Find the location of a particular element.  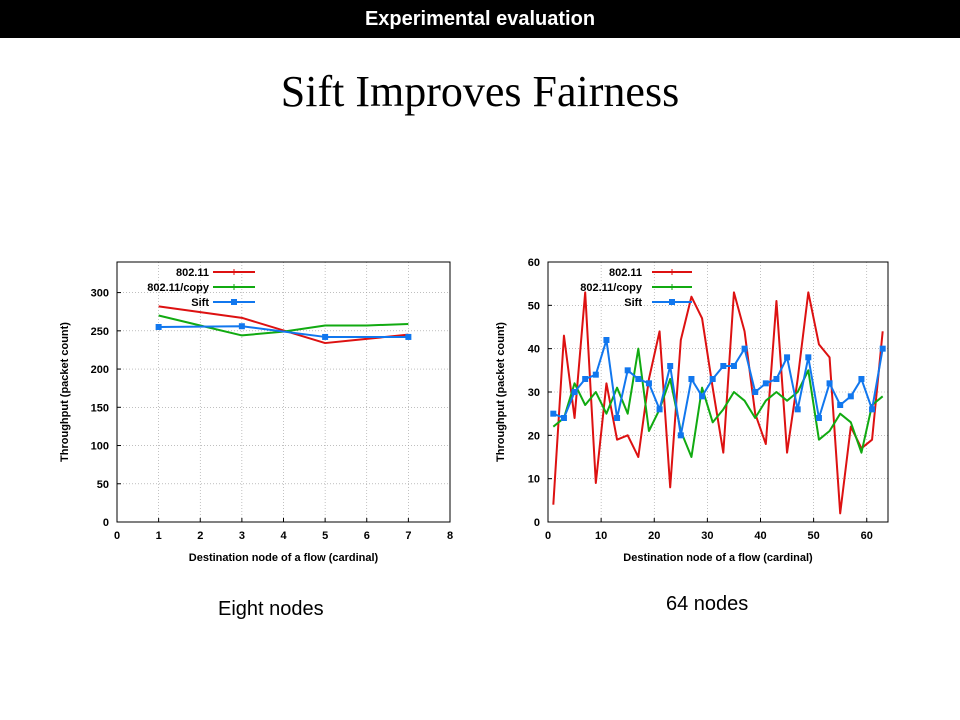

header-bar is located at coordinates (480, 19).